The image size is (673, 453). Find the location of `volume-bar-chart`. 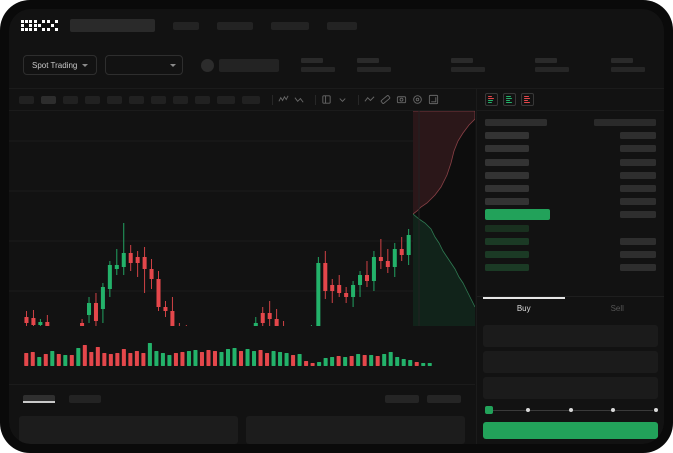

volume-bar-chart is located at coordinates (228, 354).